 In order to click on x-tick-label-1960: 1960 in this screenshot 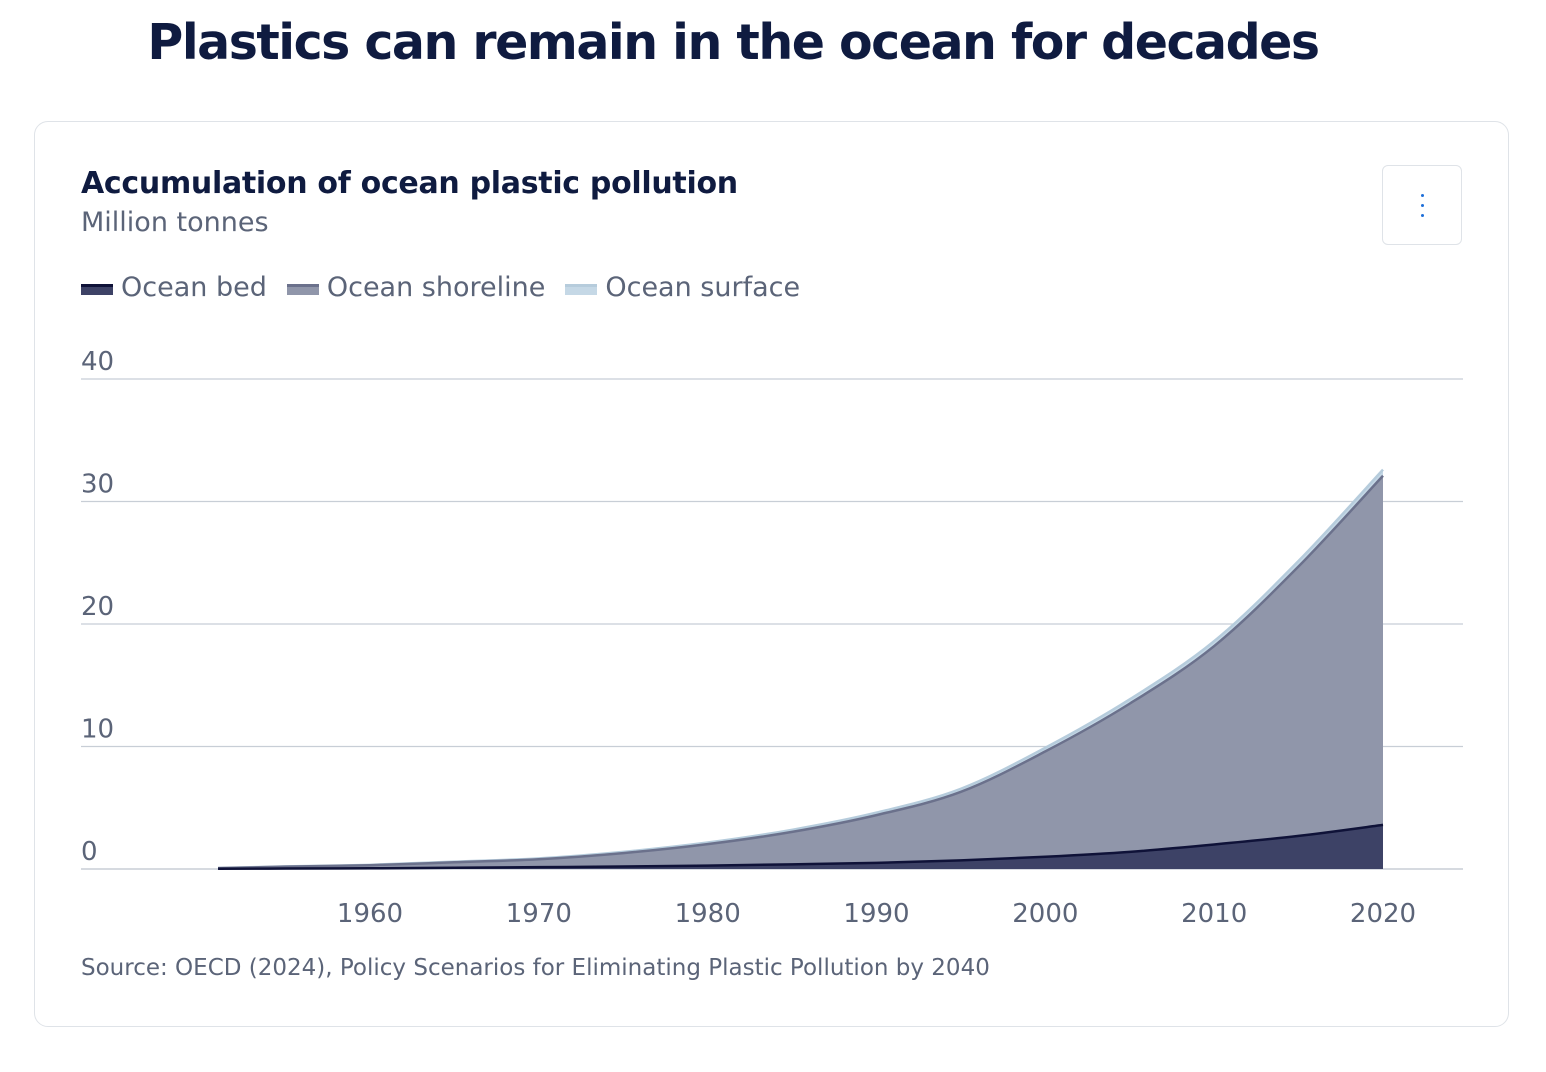, I will do `click(370, 914)`.